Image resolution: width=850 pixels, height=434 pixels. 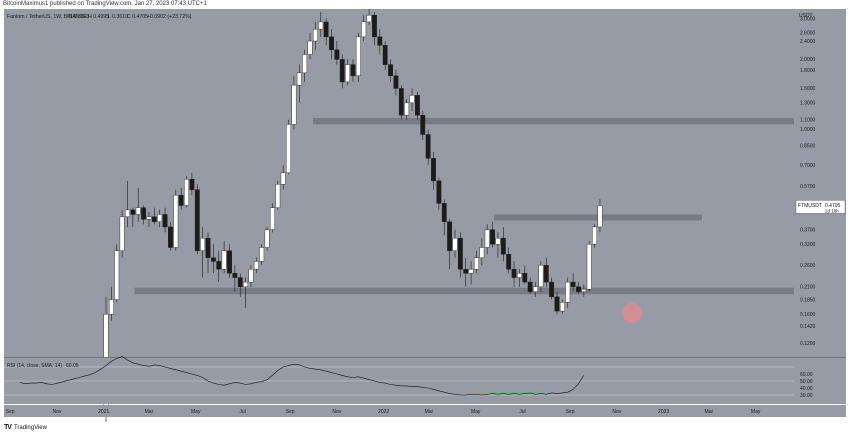 I want to click on price-tick-label: 1.3000, so click(x=808, y=104).